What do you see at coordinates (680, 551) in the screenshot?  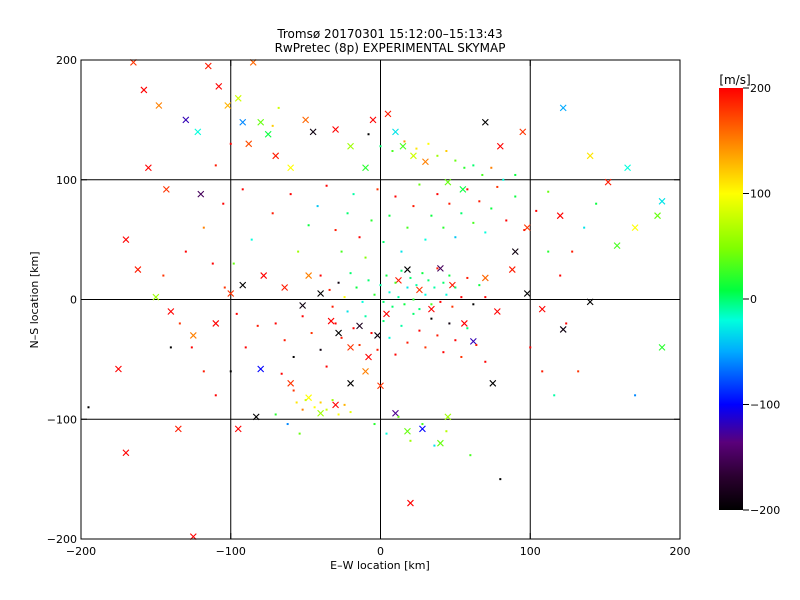 I see `x-tick-label: 200` at bounding box center [680, 551].